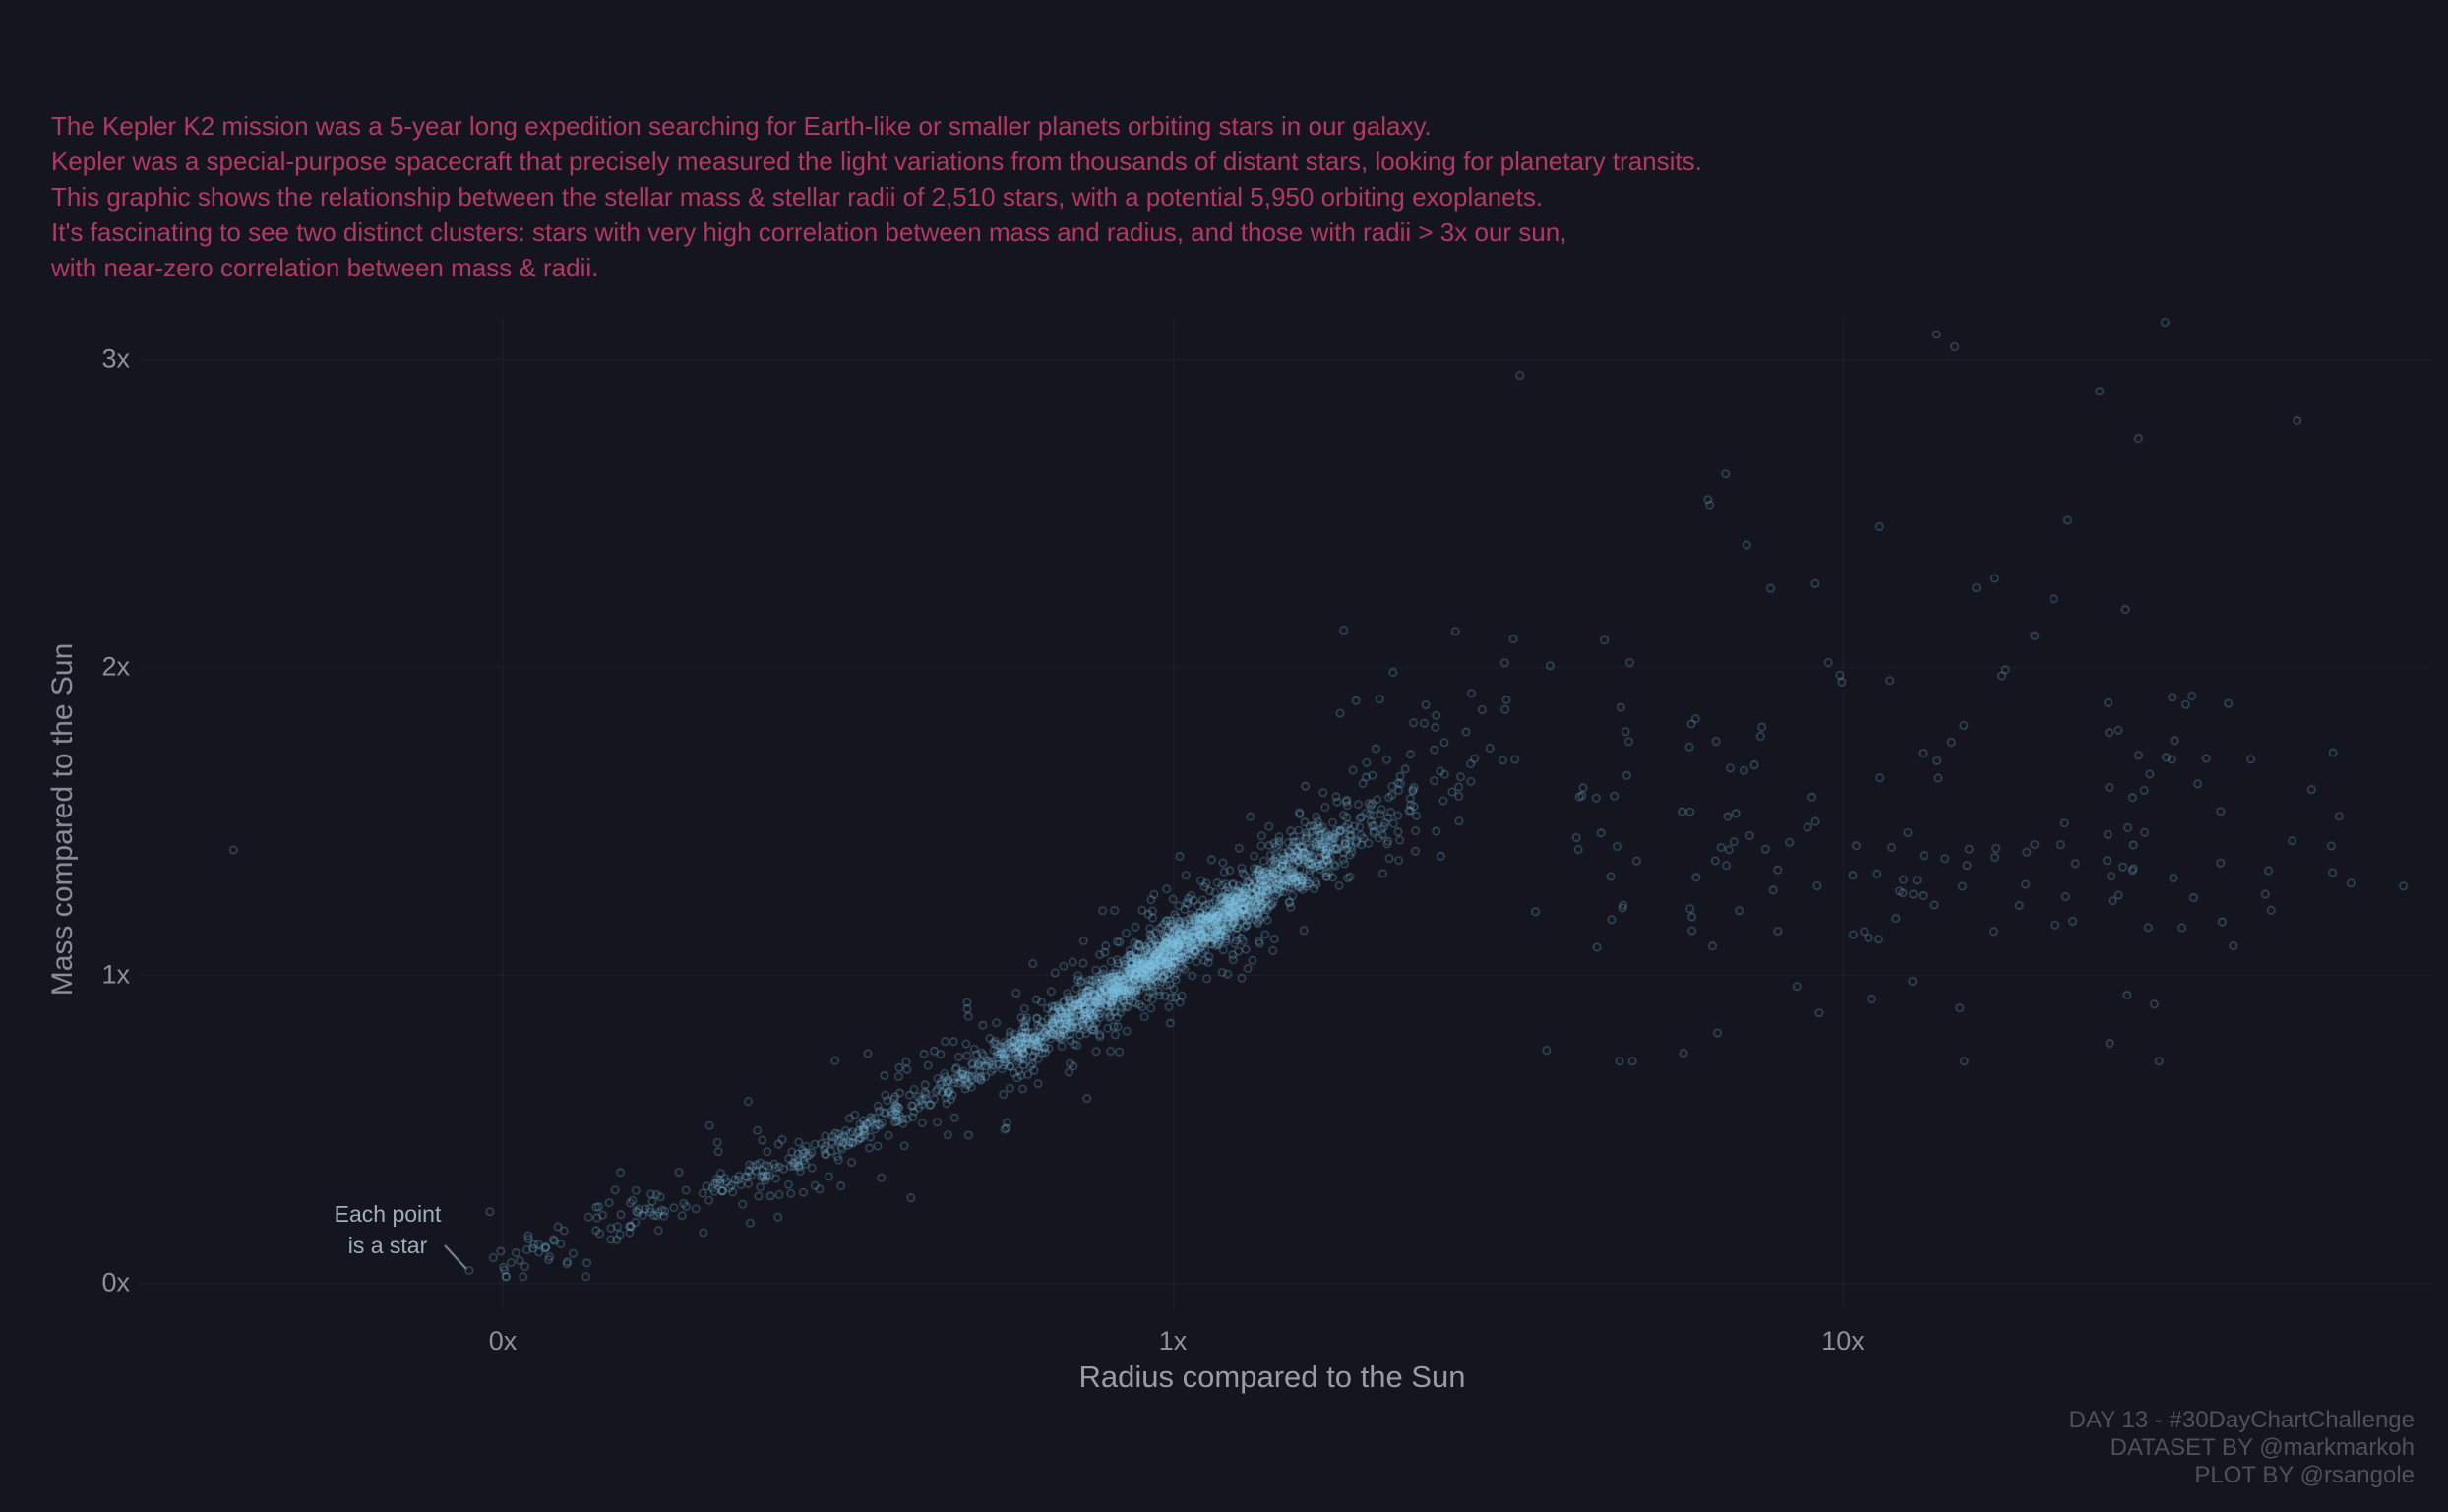 This screenshot has width=2448, height=1512. Describe the element at coordinates (62, 820) in the screenshot. I see `y-axis-title: Mass compared to the Sun` at that location.